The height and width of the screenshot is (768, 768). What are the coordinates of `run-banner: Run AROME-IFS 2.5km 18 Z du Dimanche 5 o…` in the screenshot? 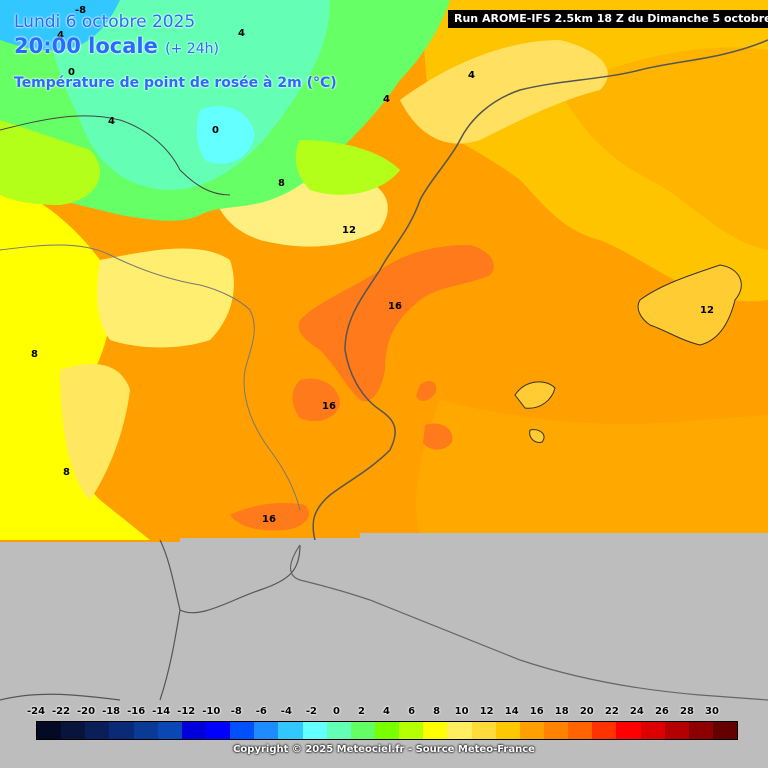 It's located at (608, 19).